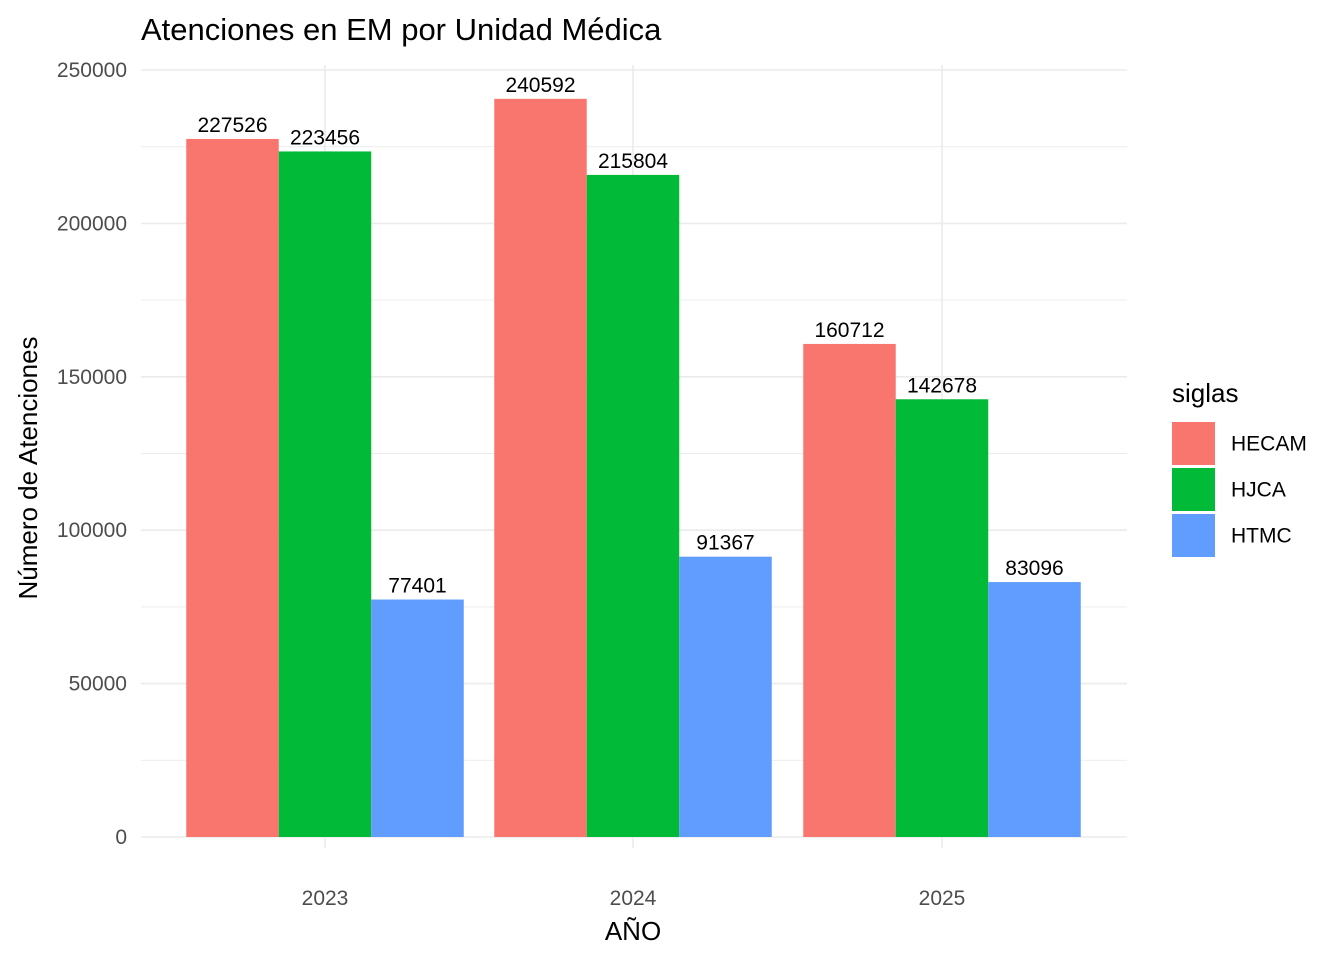 This screenshot has height=960, width=1344. I want to click on chart-title: Atenciones en EM por Unidad Médica, so click(401, 29).